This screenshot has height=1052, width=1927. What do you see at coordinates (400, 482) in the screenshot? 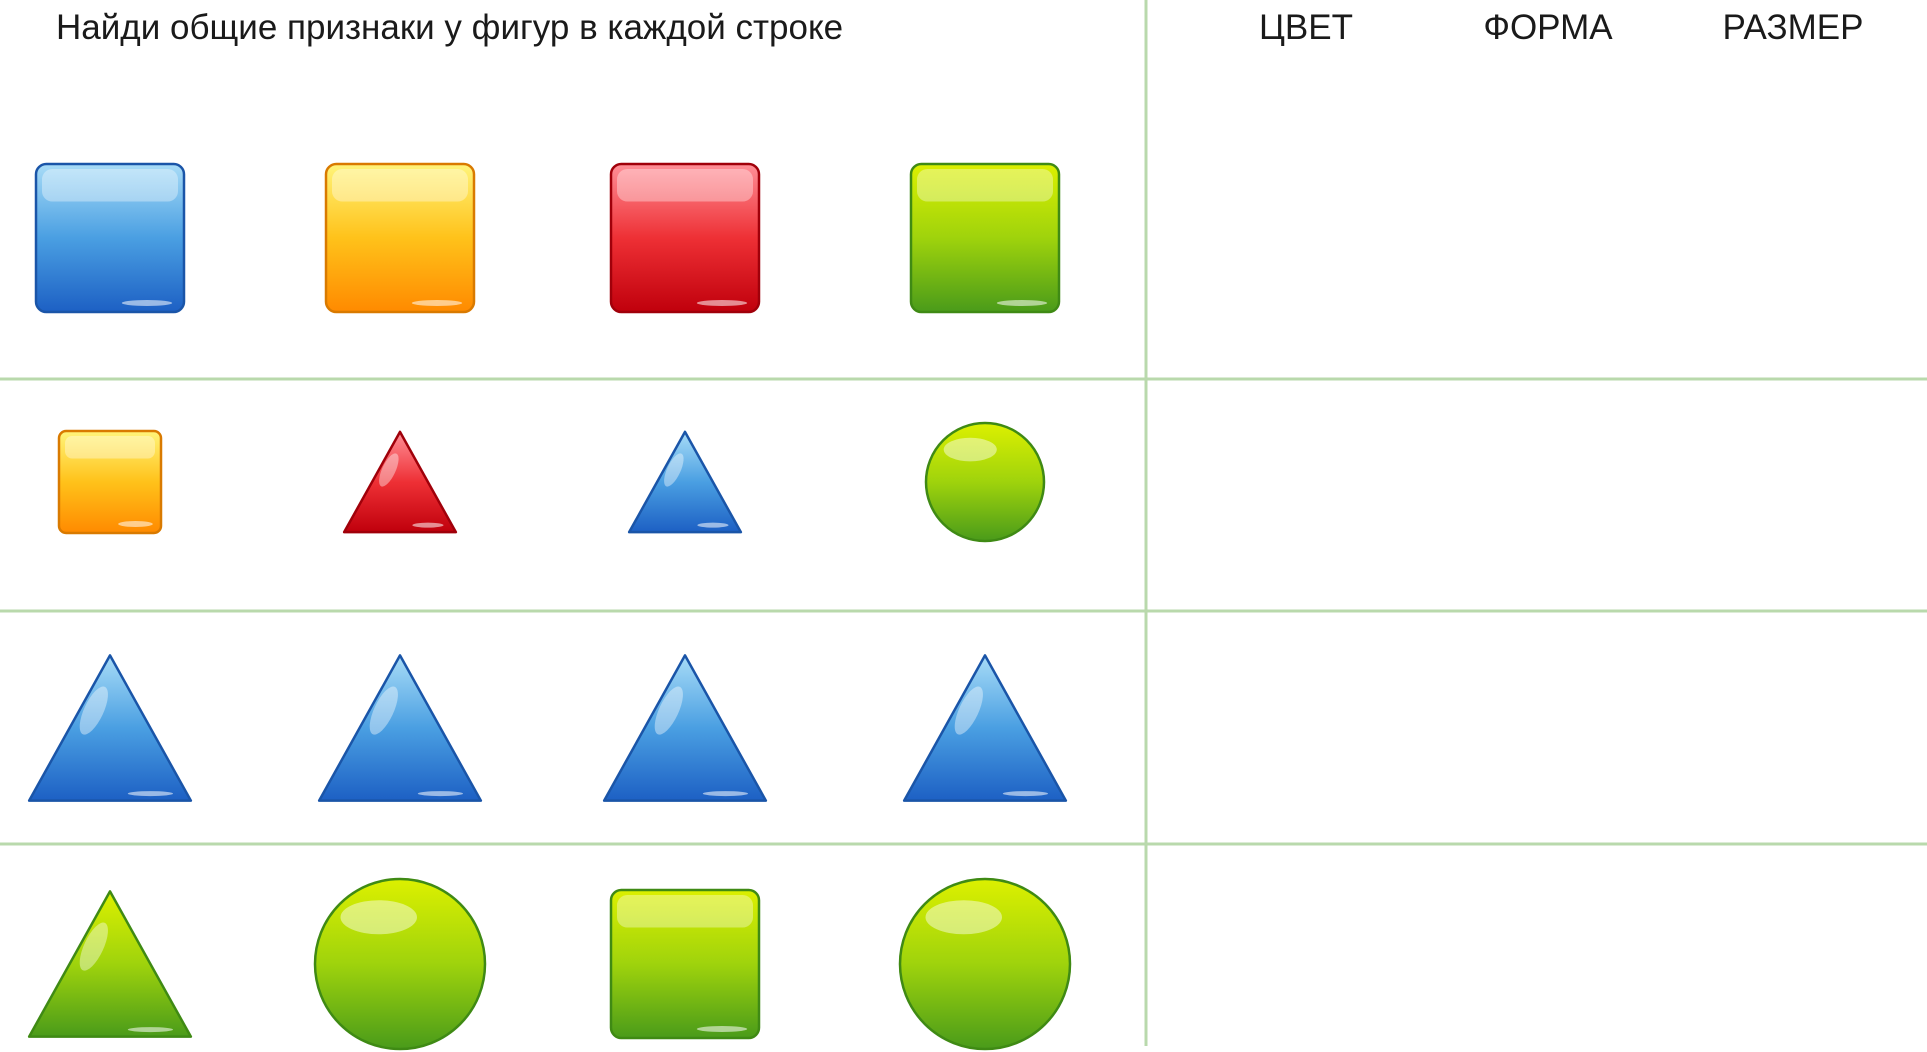
I see `red-triangle-small` at bounding box center [400, 482].